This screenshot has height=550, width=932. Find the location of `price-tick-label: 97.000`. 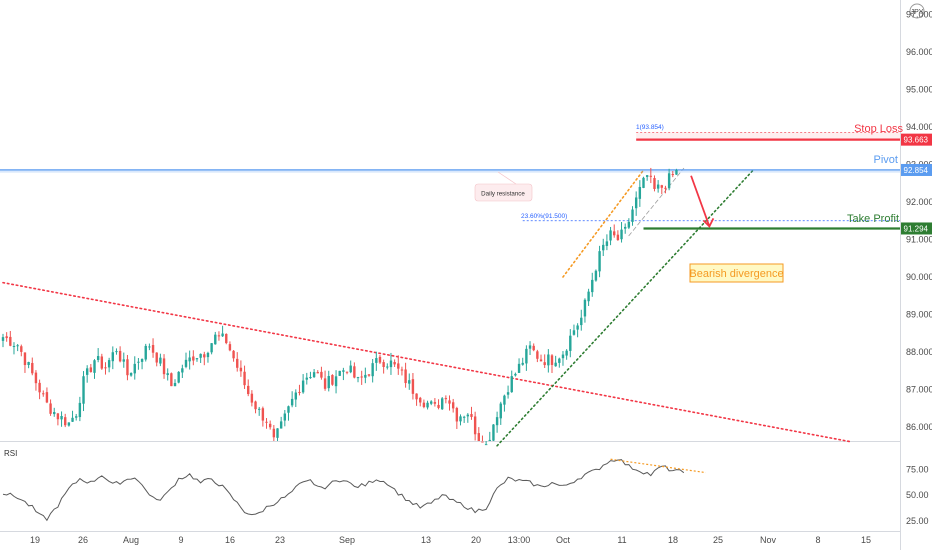

price-tick-label: 97.000 is located at coordinates (919, 15).